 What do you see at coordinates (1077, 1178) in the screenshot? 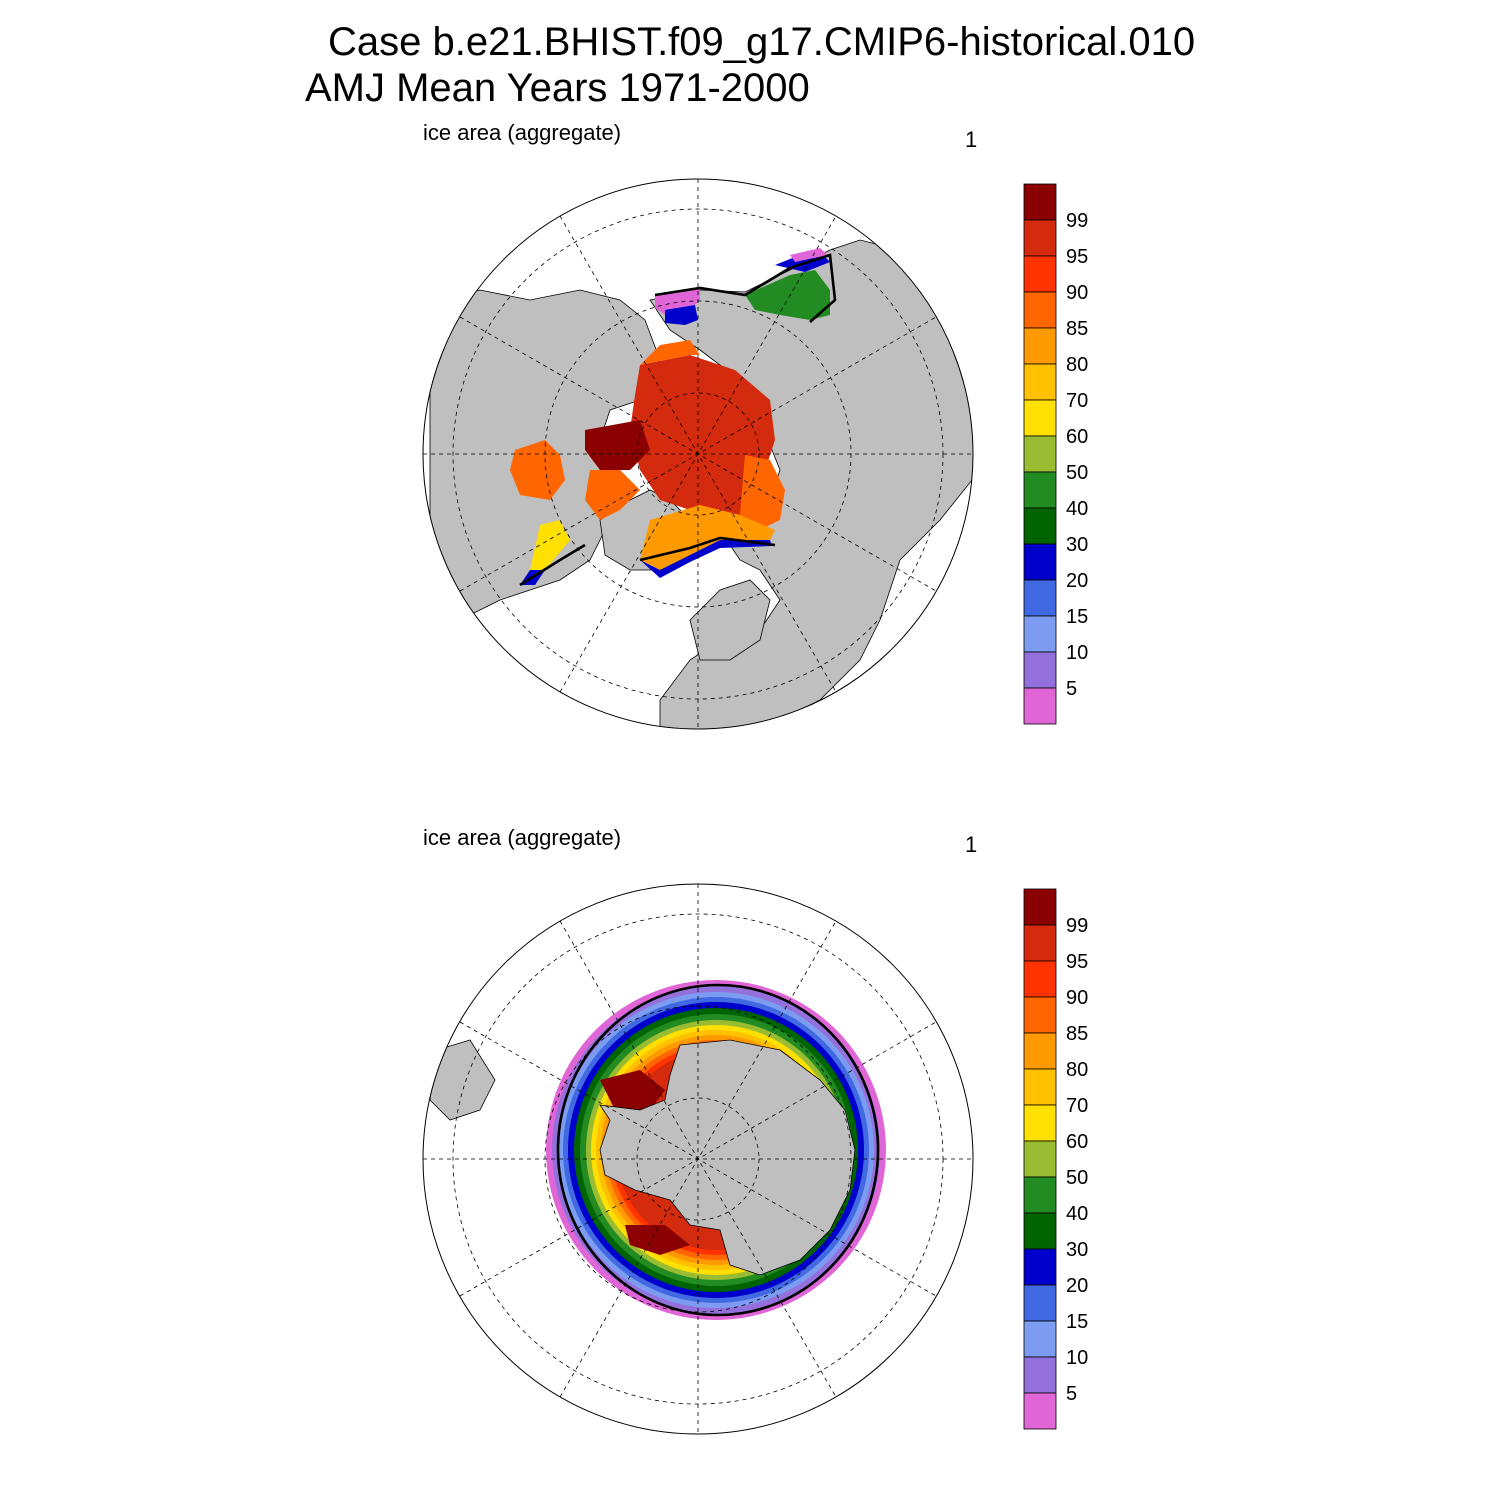
I see `south-colorbar-label: 50` at bounding box center [1077, 1178].